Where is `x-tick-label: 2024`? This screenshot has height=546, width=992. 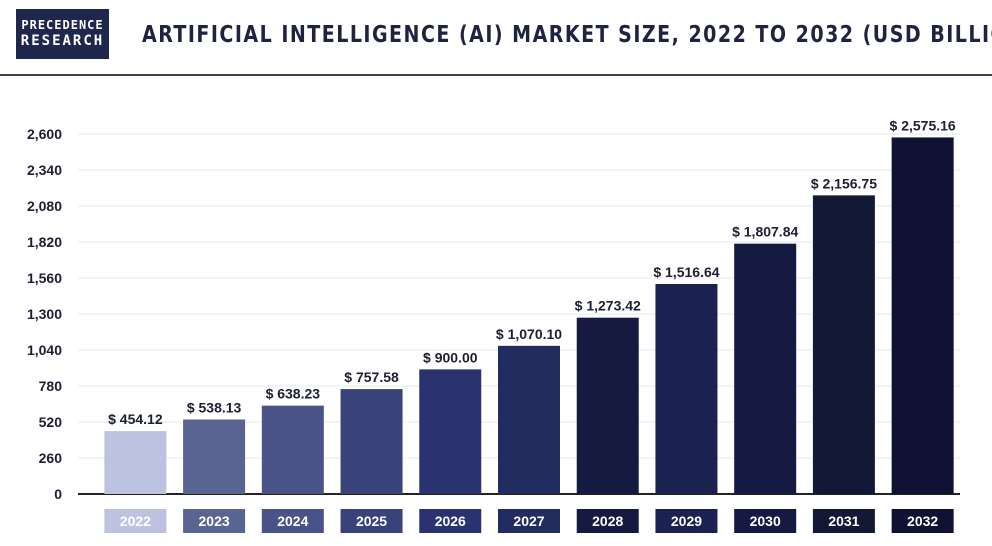 x-tick-label: 2024 is located at coordinates (292, 521).